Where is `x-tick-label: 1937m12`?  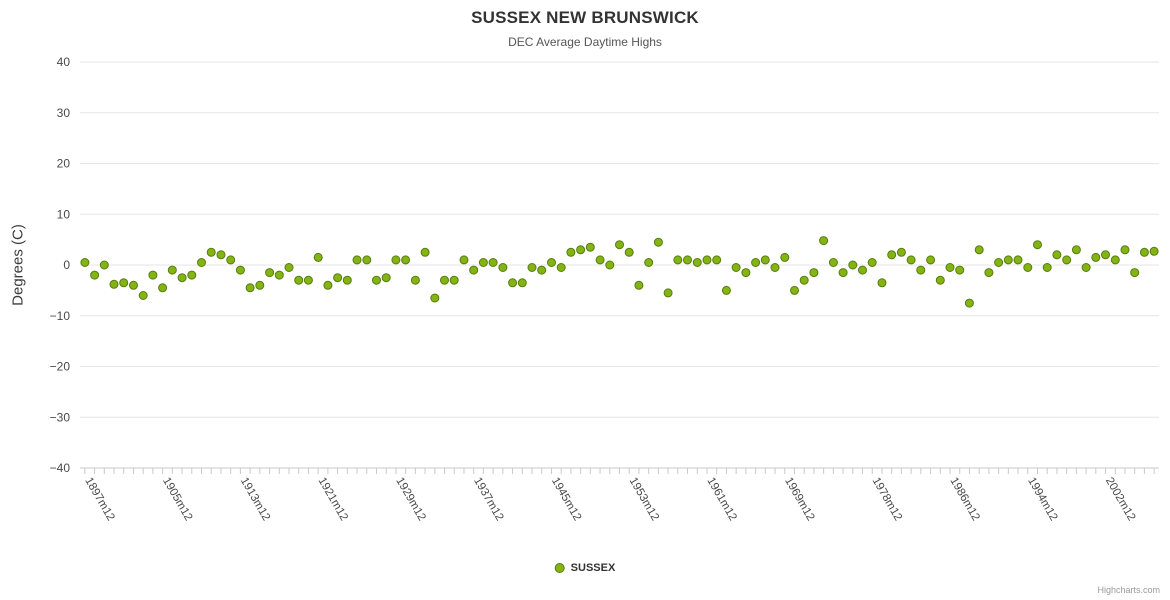
x-tick-label: 1937m12 is located at coordinates (488, 500).